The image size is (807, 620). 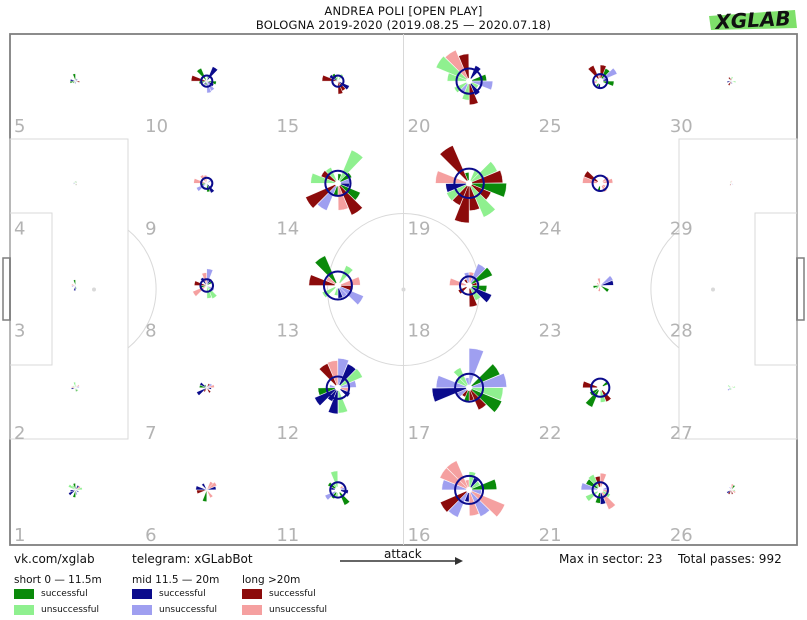 What do you see at coordinates (730, 559) in the screenshot?
I see `total-passes: Total passes: 992` at bounding box center [730, 559].